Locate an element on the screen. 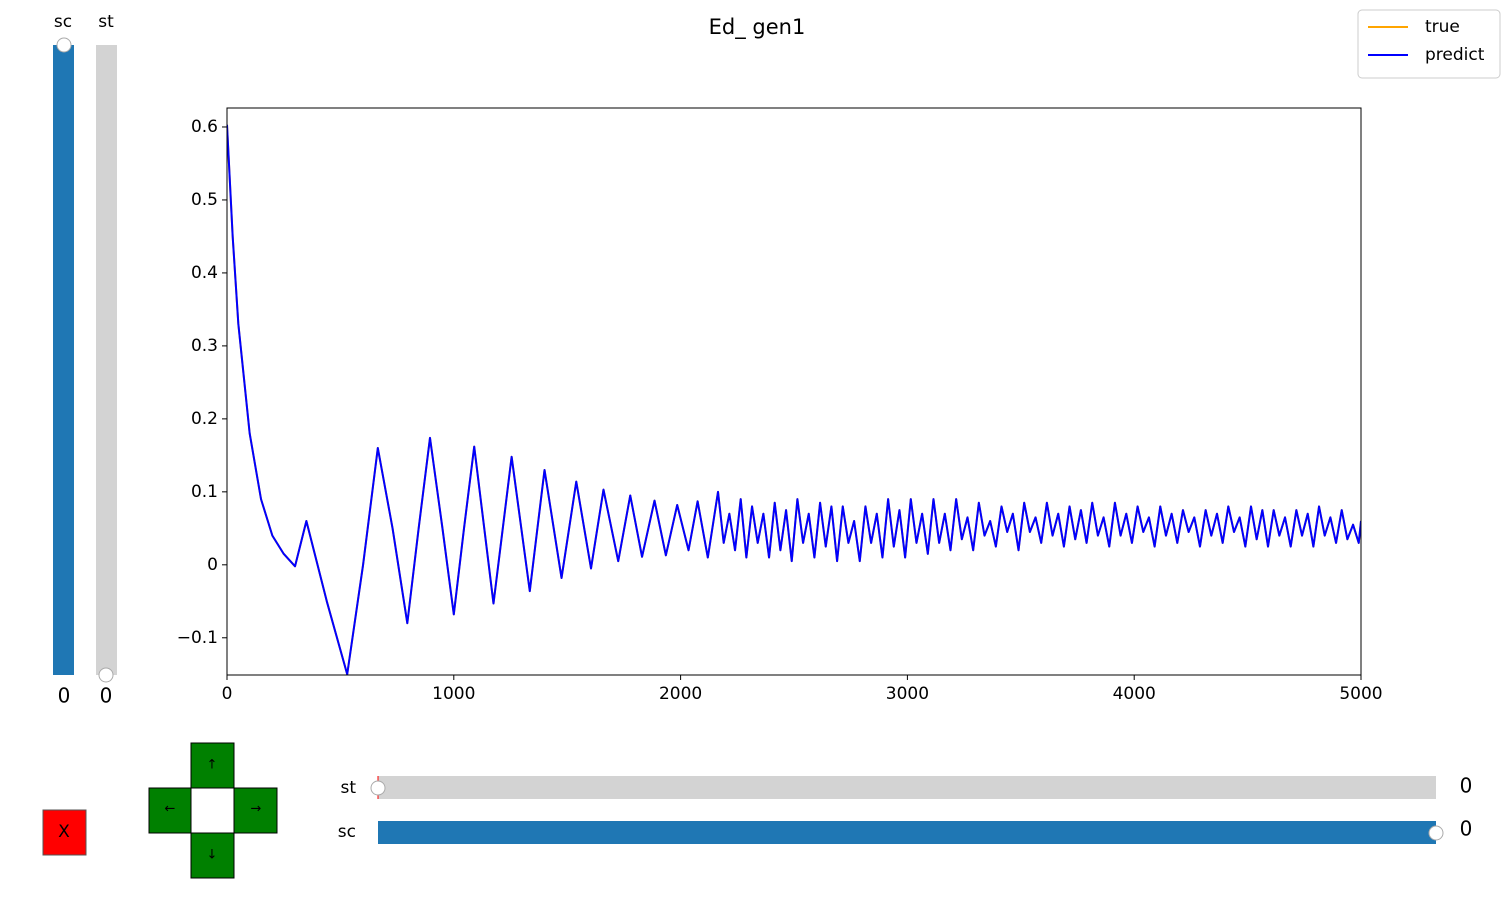 The image size is (1512, 900). arrow-label: ↓ is located at coordinates (212, 855).